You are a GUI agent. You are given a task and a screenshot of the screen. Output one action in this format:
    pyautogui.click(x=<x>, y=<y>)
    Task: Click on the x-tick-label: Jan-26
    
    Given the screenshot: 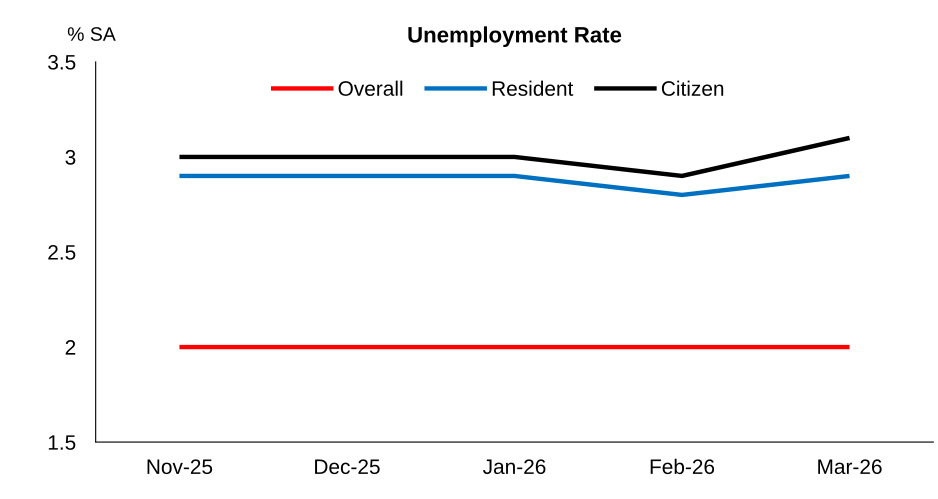 What is the action you would take?
    pyautogui.click(x=514, y=466)
    